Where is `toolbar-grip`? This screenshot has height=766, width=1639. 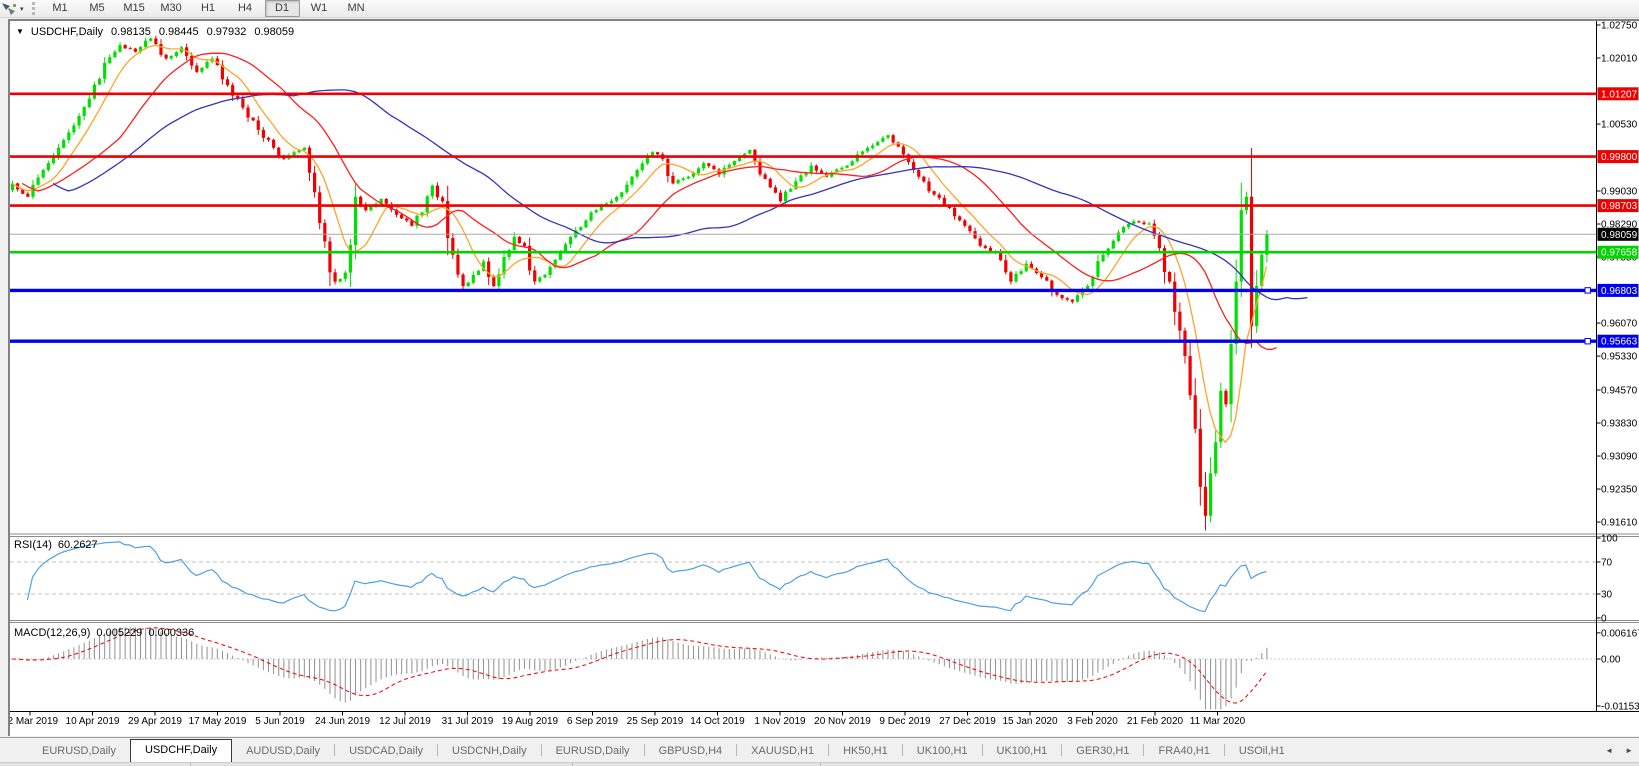
toolbar-grip is located at coordinates (33, 8).